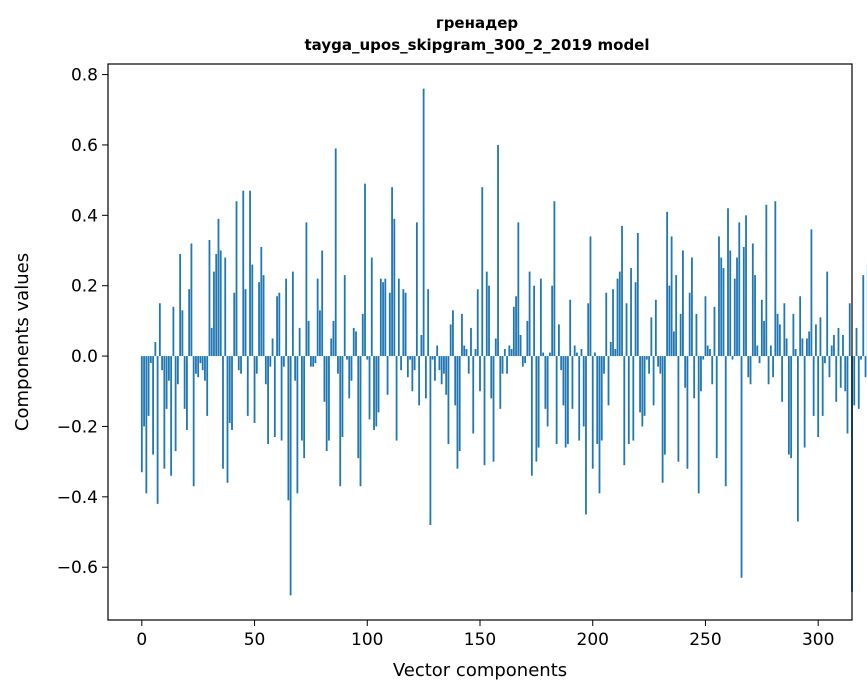 The height and width of the screenshot is (696, 867). Describe the element at coordinates (593, 640) in the screenshot. I see `x-tick-label: 200` at that location.